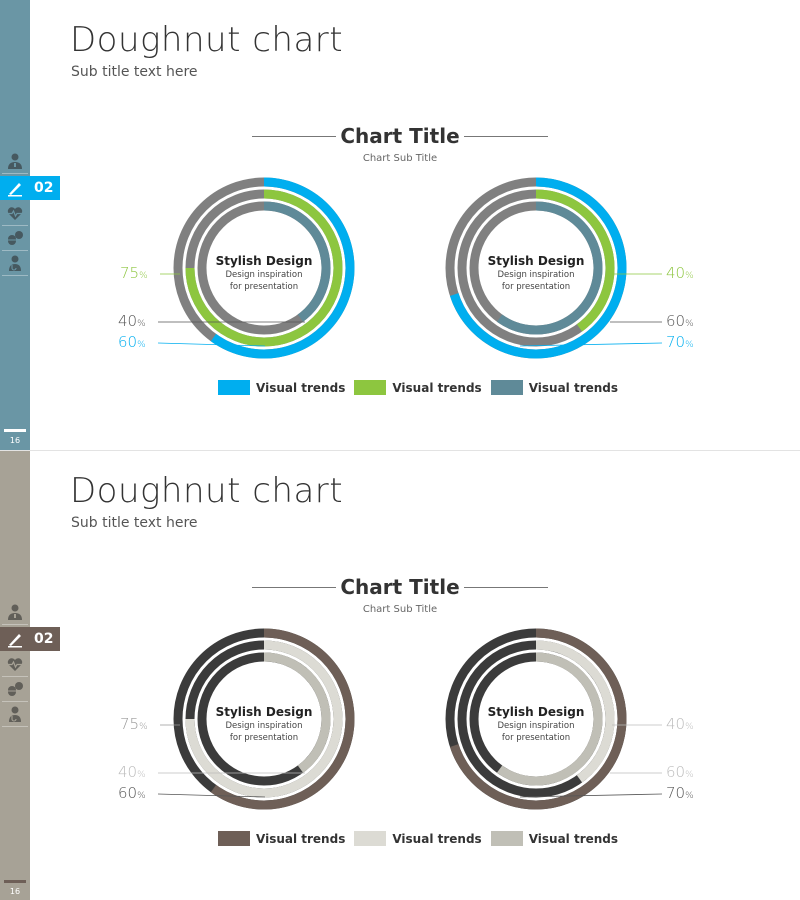  I want to click on sidebar: 16, so click(15, 675).